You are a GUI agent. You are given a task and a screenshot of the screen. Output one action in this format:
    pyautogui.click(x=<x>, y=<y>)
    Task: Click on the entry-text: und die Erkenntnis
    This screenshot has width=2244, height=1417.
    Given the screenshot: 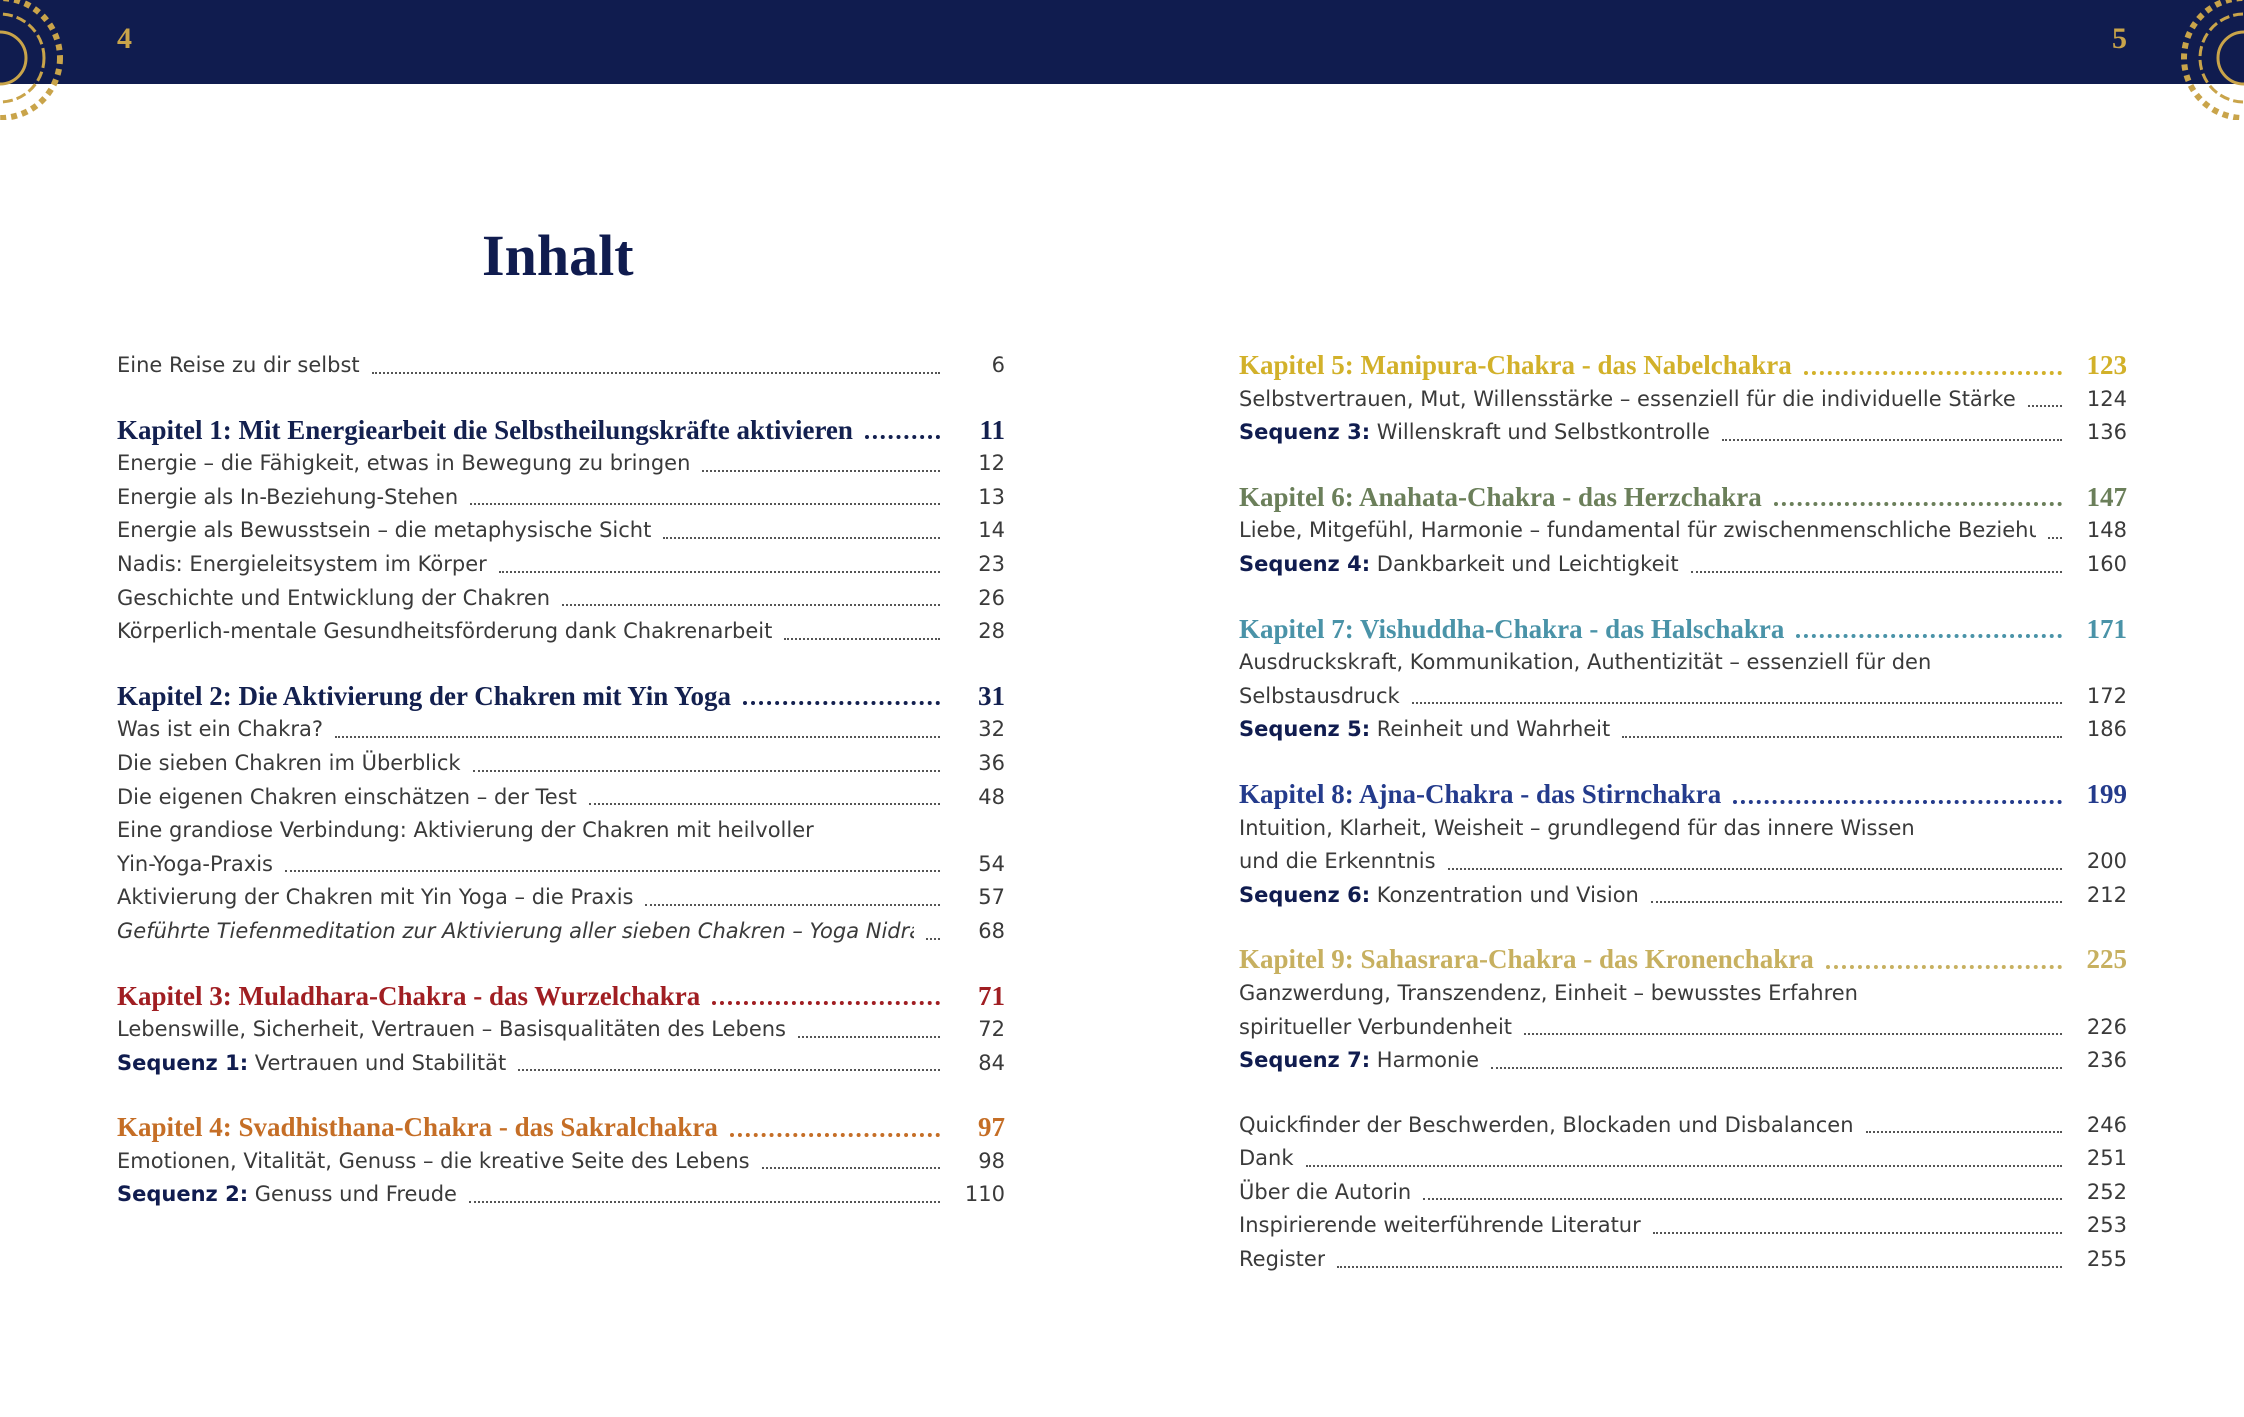 What is the action you would take?
    pyautogui.click(x=1337, y=861)
    